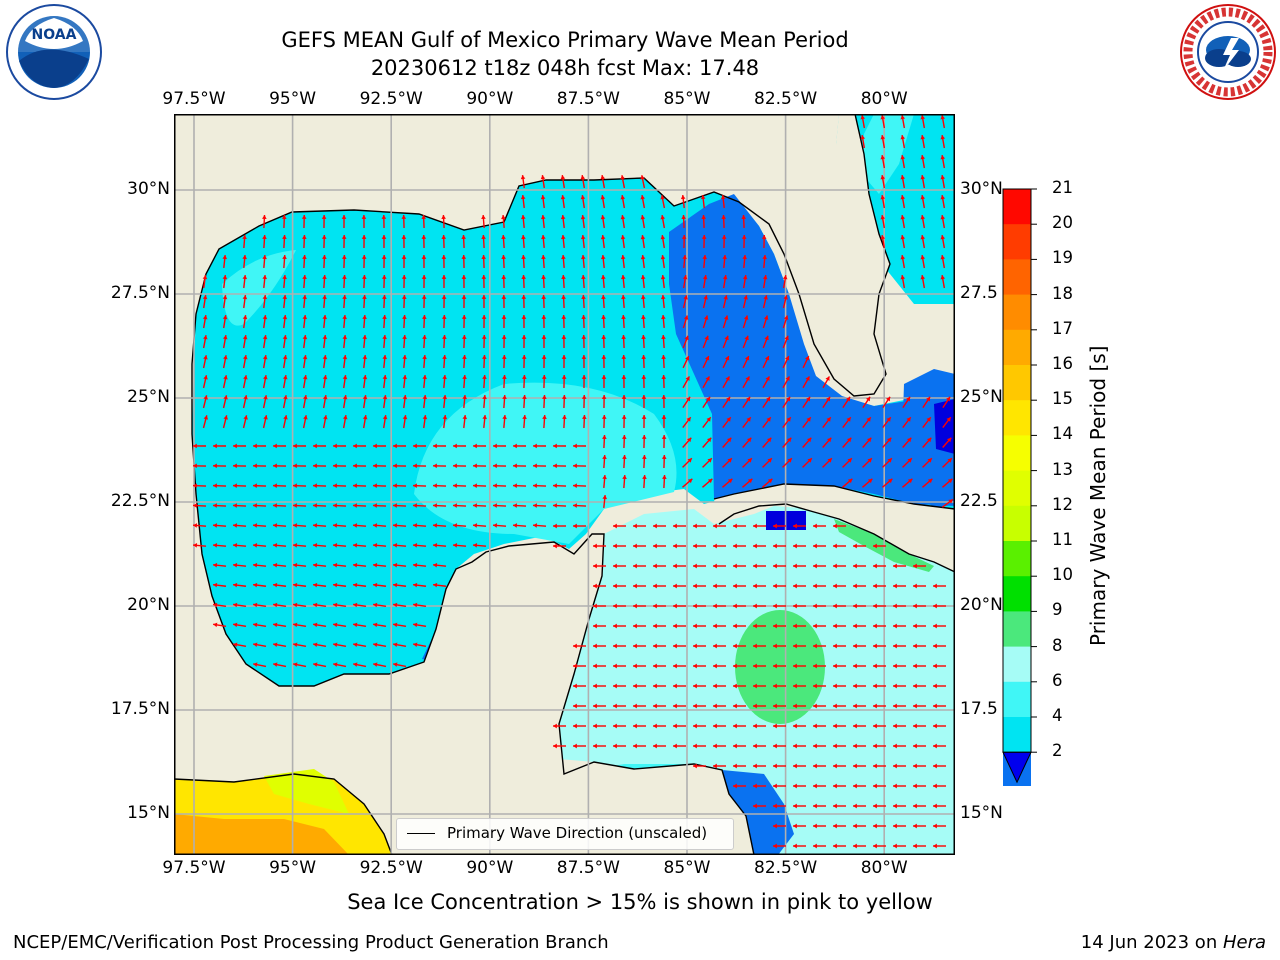  Describe the element at coordinates (148, 189) in the screenshot. I see `lat-label-left: 30°N` at that location.